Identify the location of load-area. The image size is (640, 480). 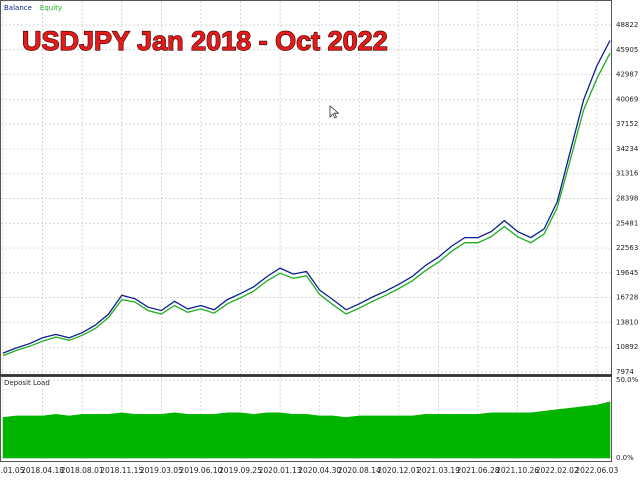
(306, 430).